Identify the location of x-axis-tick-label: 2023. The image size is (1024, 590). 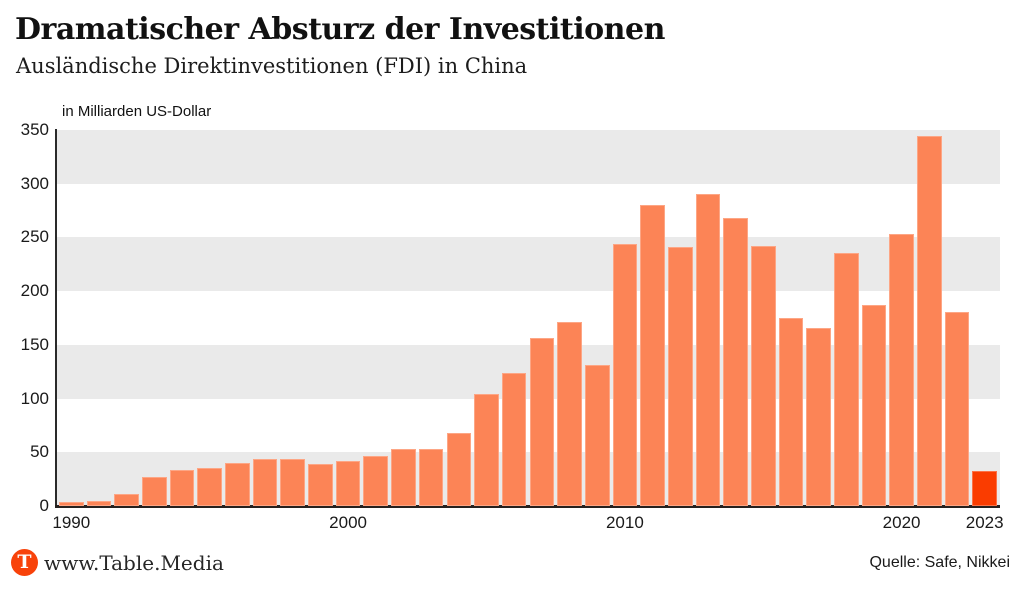
(984, 522).